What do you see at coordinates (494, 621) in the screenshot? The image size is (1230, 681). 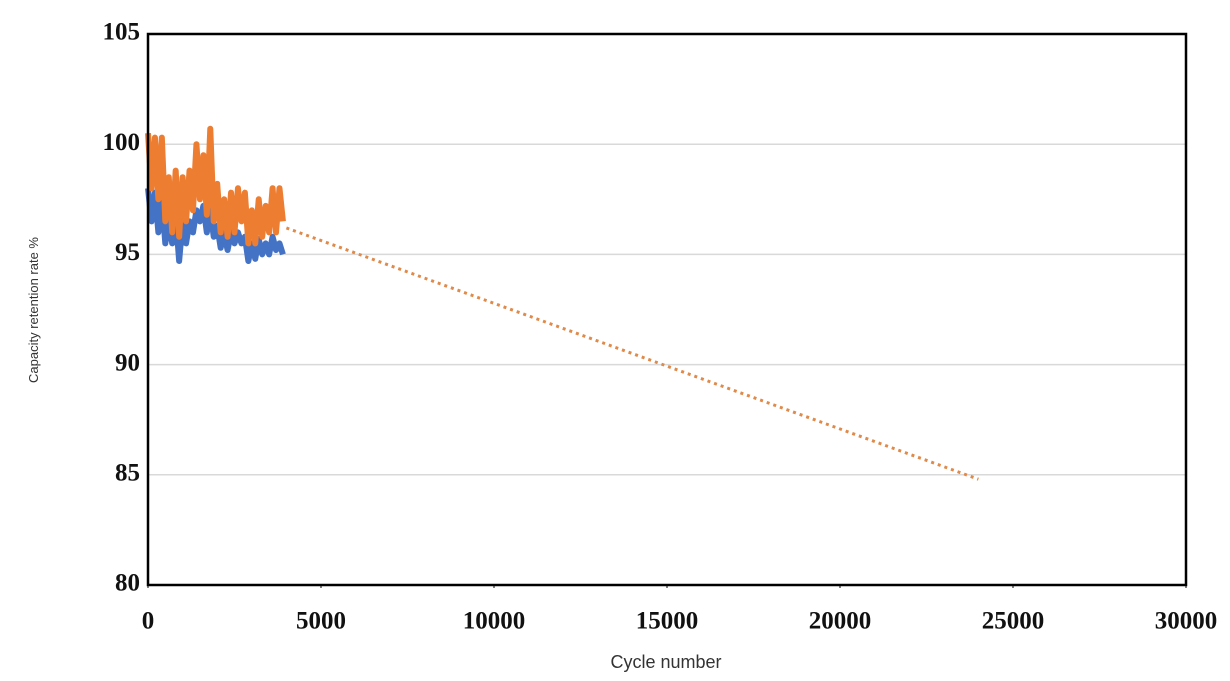 I see `x-tick-label: 10000` at bounding box center [494, 621].